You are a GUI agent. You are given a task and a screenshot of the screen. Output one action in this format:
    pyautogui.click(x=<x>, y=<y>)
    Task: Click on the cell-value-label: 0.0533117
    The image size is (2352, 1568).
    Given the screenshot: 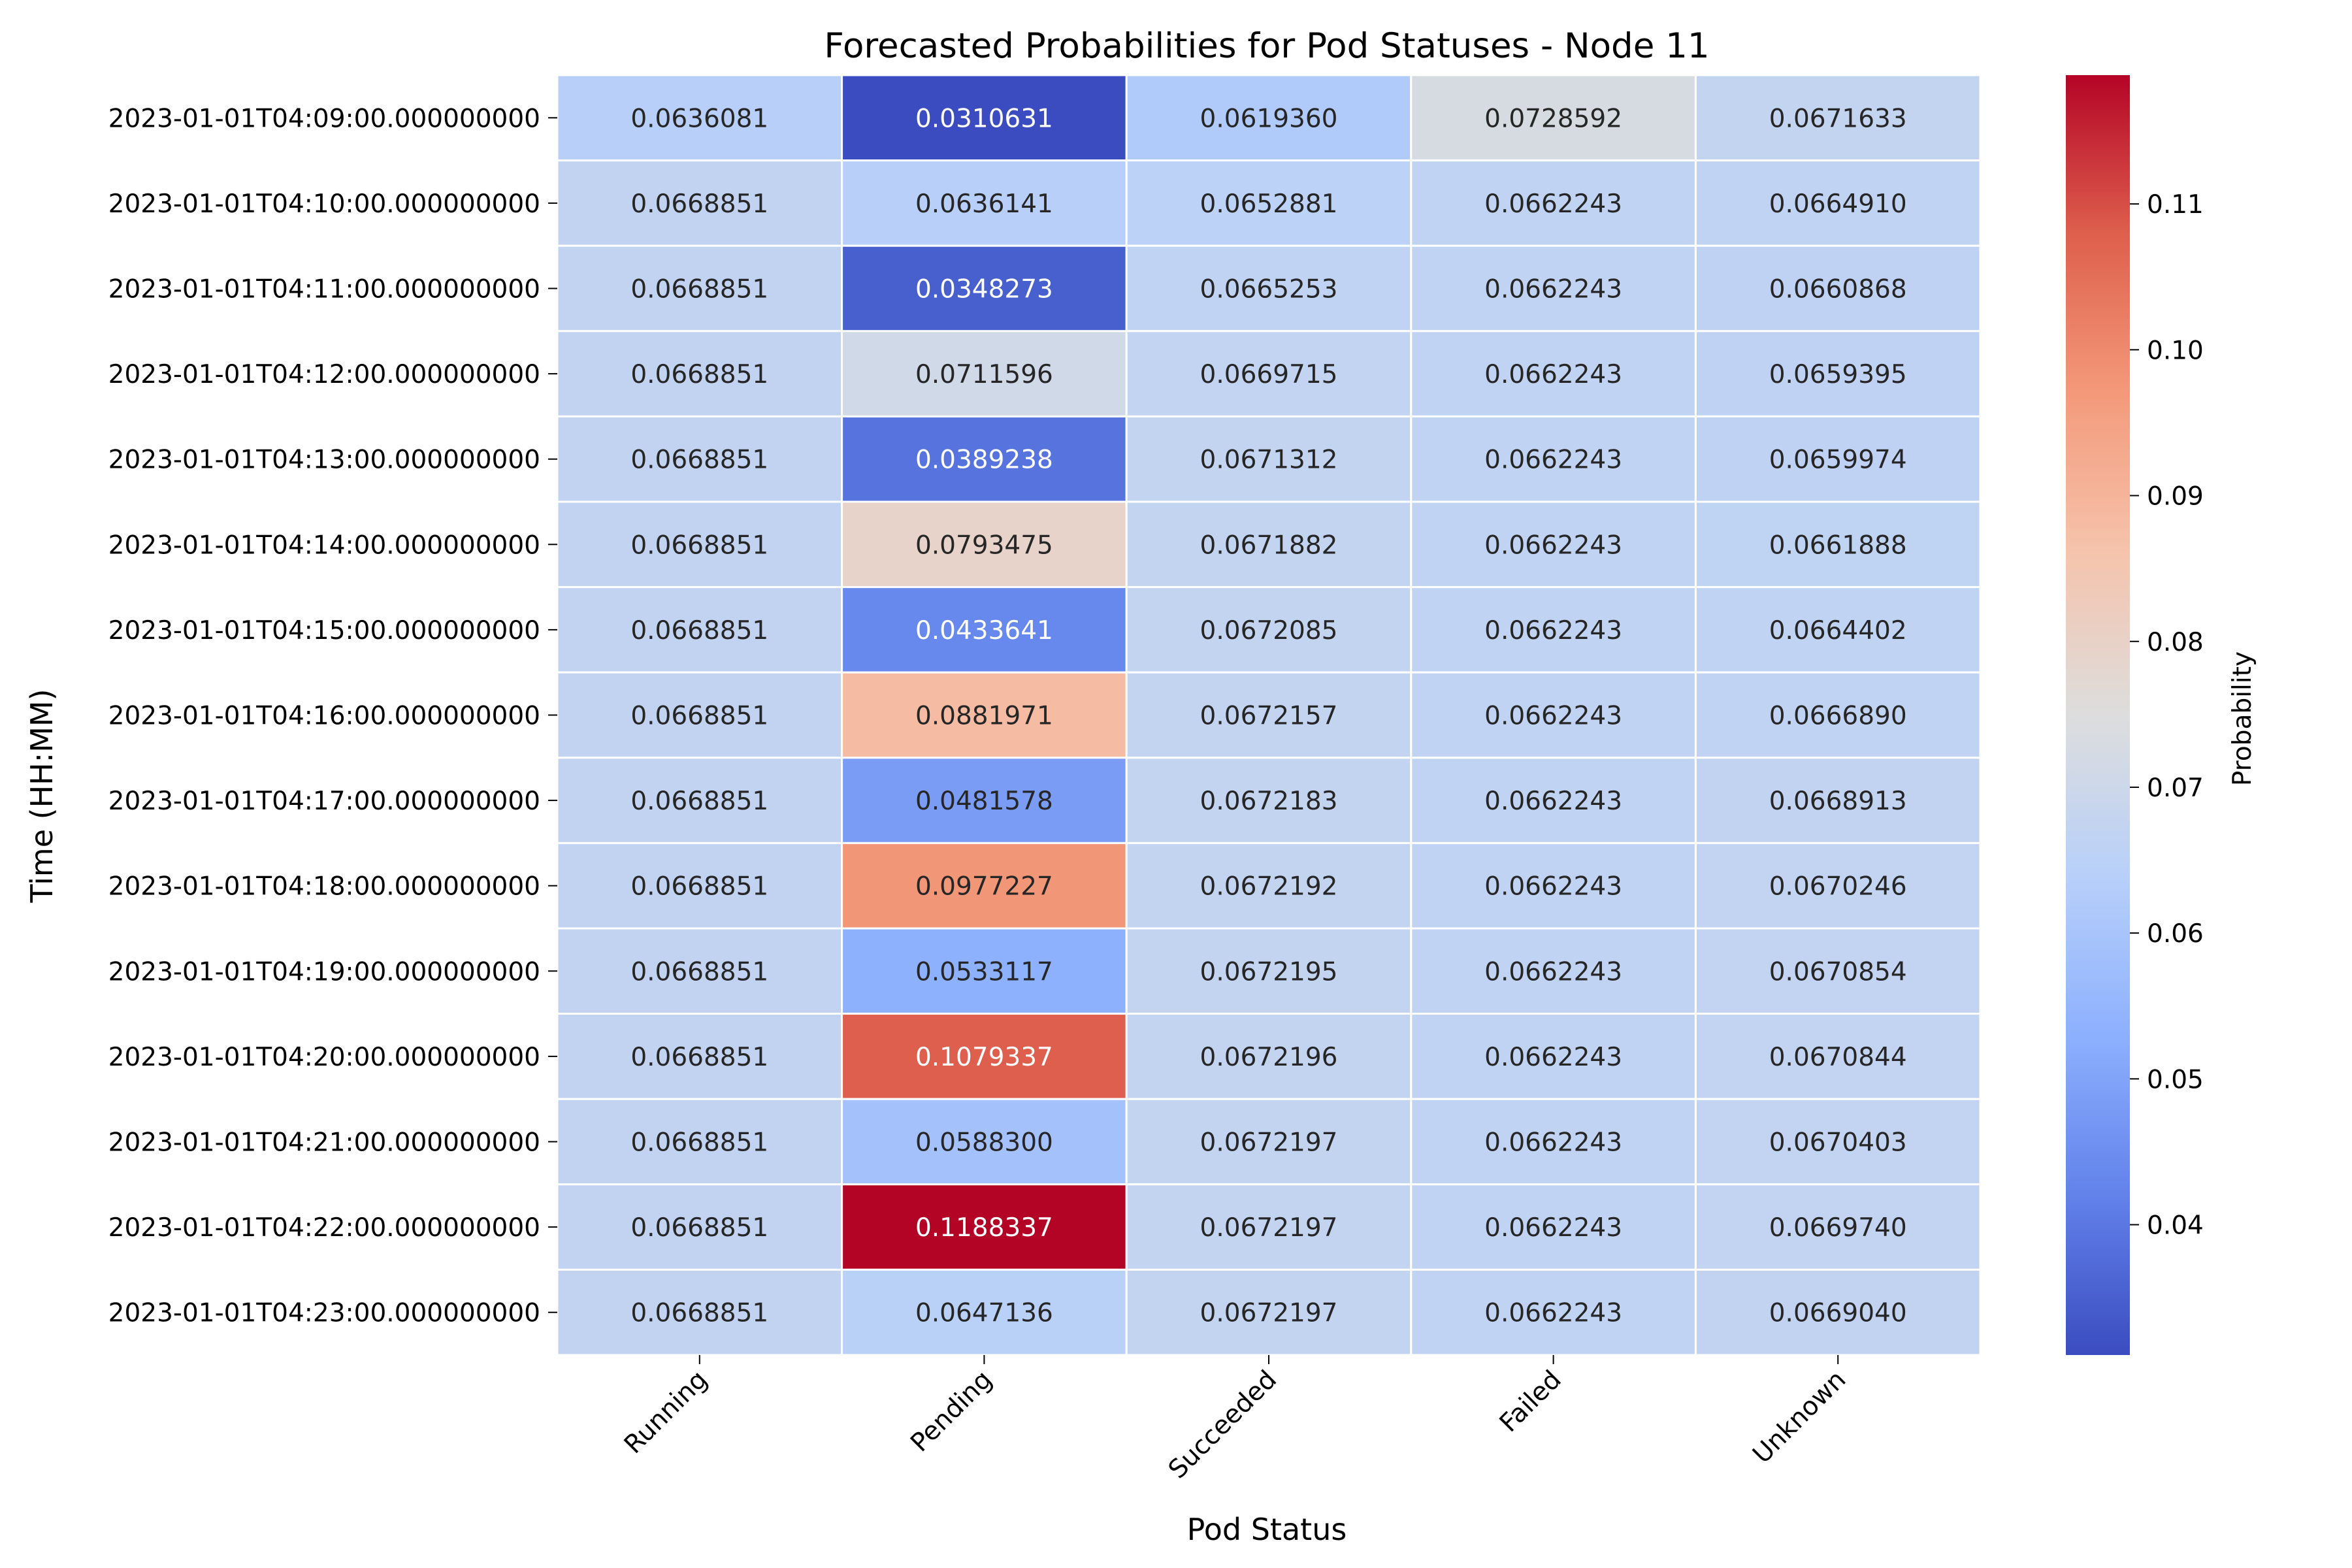 What is the action you would take?
    pyautogui.click(x=984, y=972)
    